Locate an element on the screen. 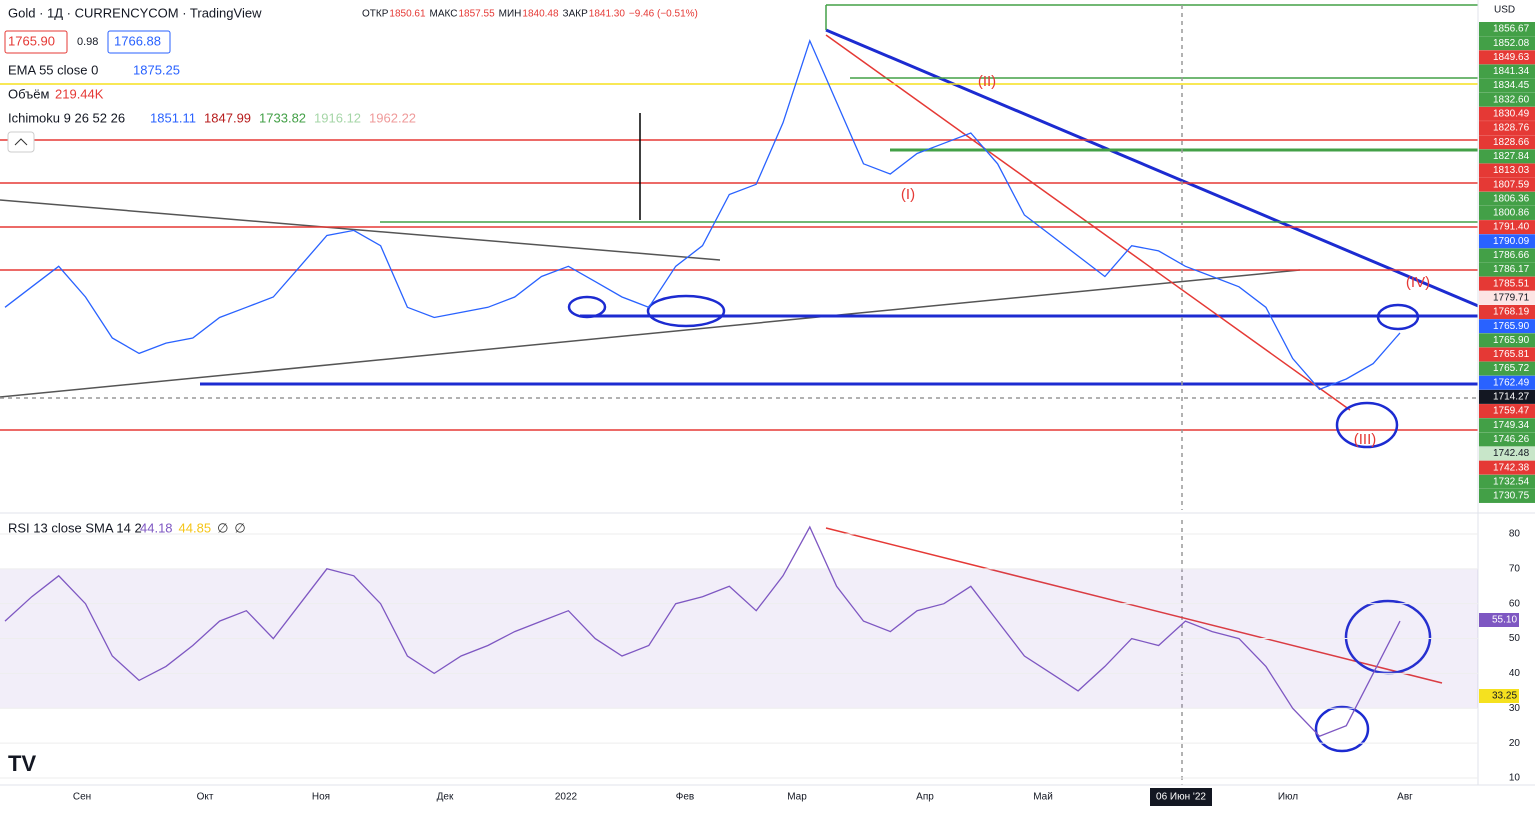 Image resolution: width=1535 pixels, height=828 pixels. time-label: Мар is located at coordinates (797, 797).